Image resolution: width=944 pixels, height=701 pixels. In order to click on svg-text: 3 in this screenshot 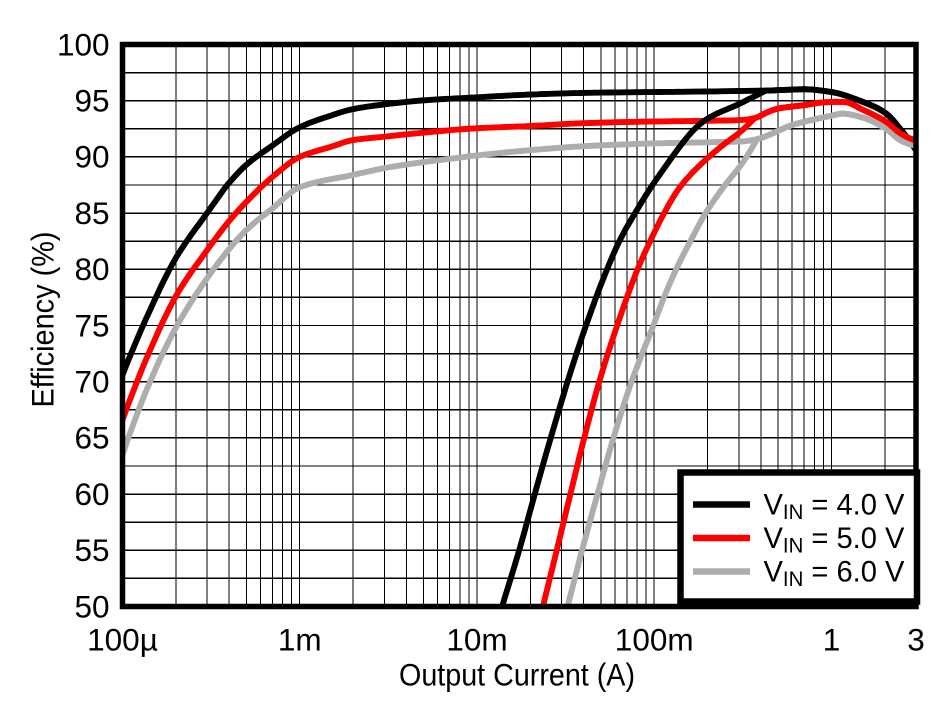, I will do `click(916, 640)`.